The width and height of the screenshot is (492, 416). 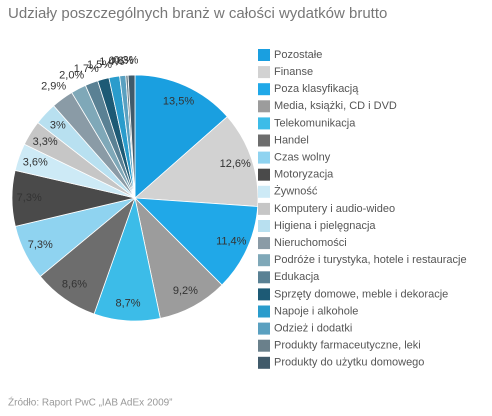 What do you see at coordinates (45, 142) in the screenshot?
I see `data-label: 3,3%` at bounding box center [45, 142].